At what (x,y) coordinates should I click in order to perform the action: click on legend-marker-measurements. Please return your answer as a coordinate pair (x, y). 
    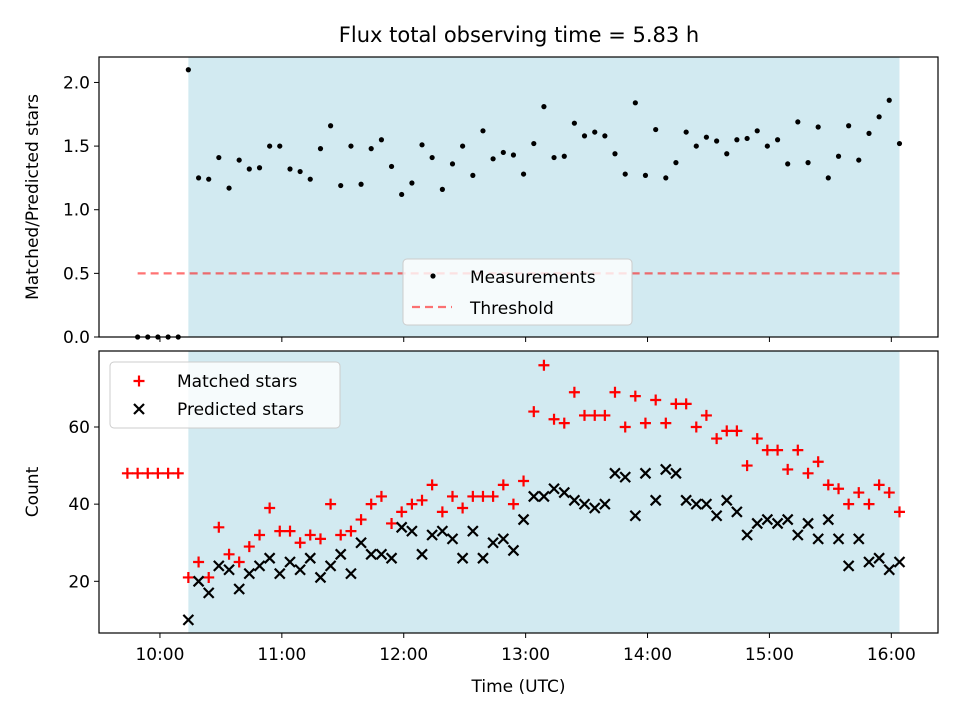
    Looking at the image, I should click on (433, 276).